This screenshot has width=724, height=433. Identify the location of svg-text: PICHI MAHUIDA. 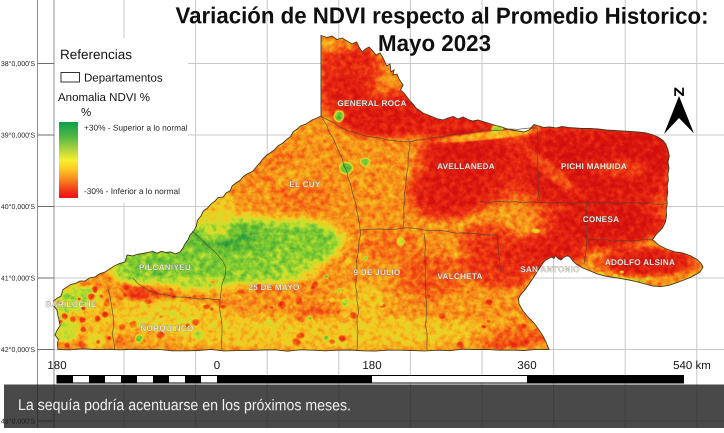
(594, 166).